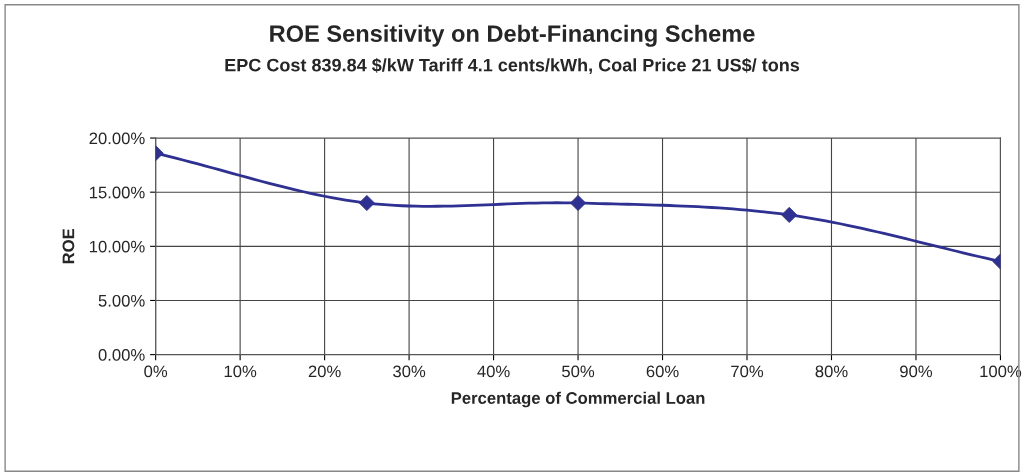 The height and width of the screenshot is (476, 1024). What do you see at coordinates (578, 371) in the screenshot?
I see `x-tick-label: 50%` at bounding box center [578, 371].